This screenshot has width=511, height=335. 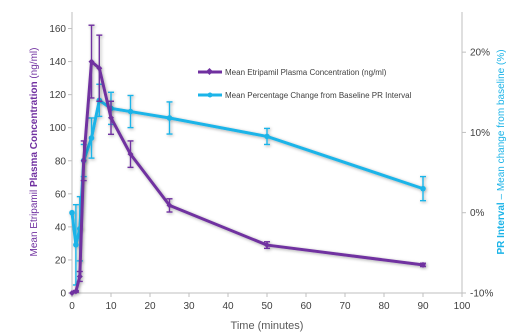 I want to click on left-y-axis-title-suffix: (ng/ml), so click(x=34, y=65).